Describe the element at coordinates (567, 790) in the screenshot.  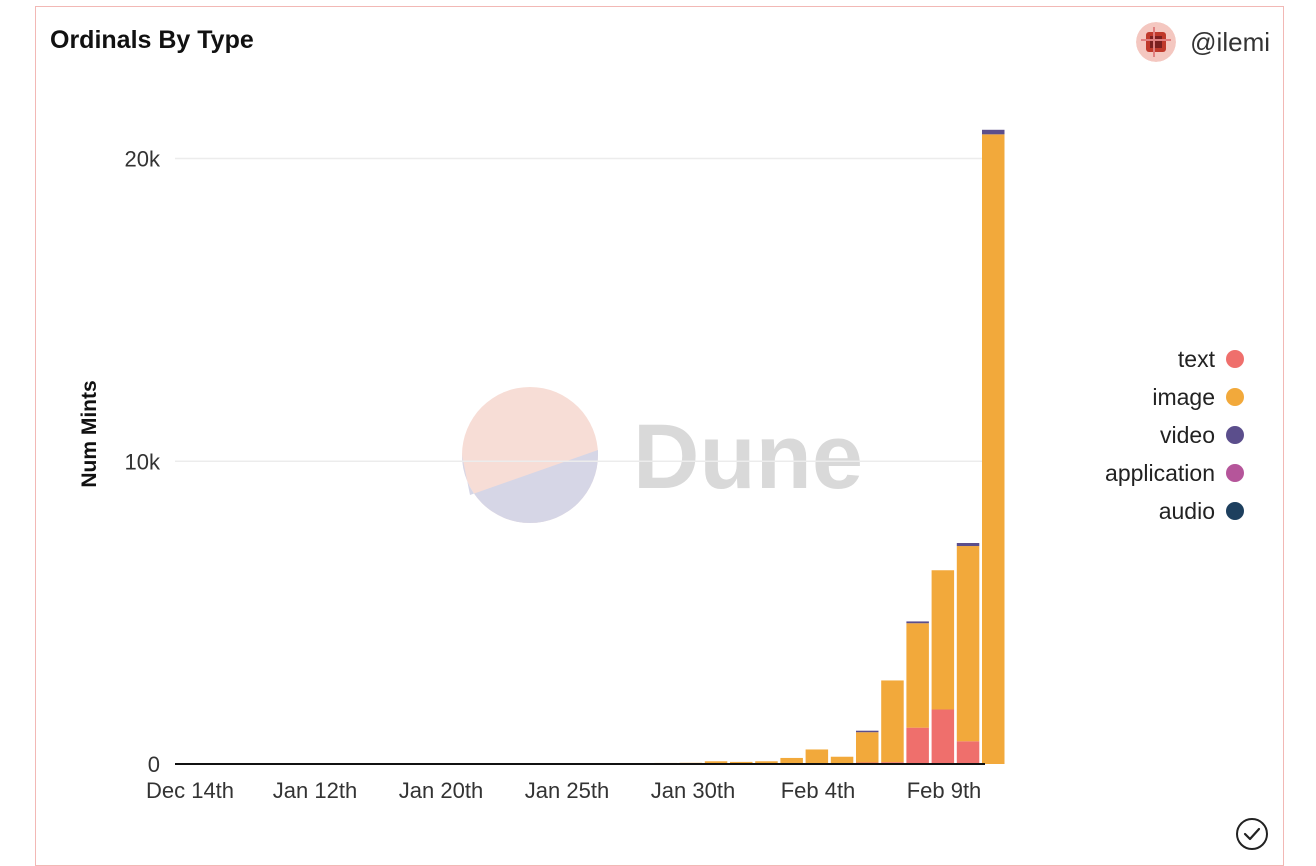
I see `x-tick-label: Jan 25th` at that location.